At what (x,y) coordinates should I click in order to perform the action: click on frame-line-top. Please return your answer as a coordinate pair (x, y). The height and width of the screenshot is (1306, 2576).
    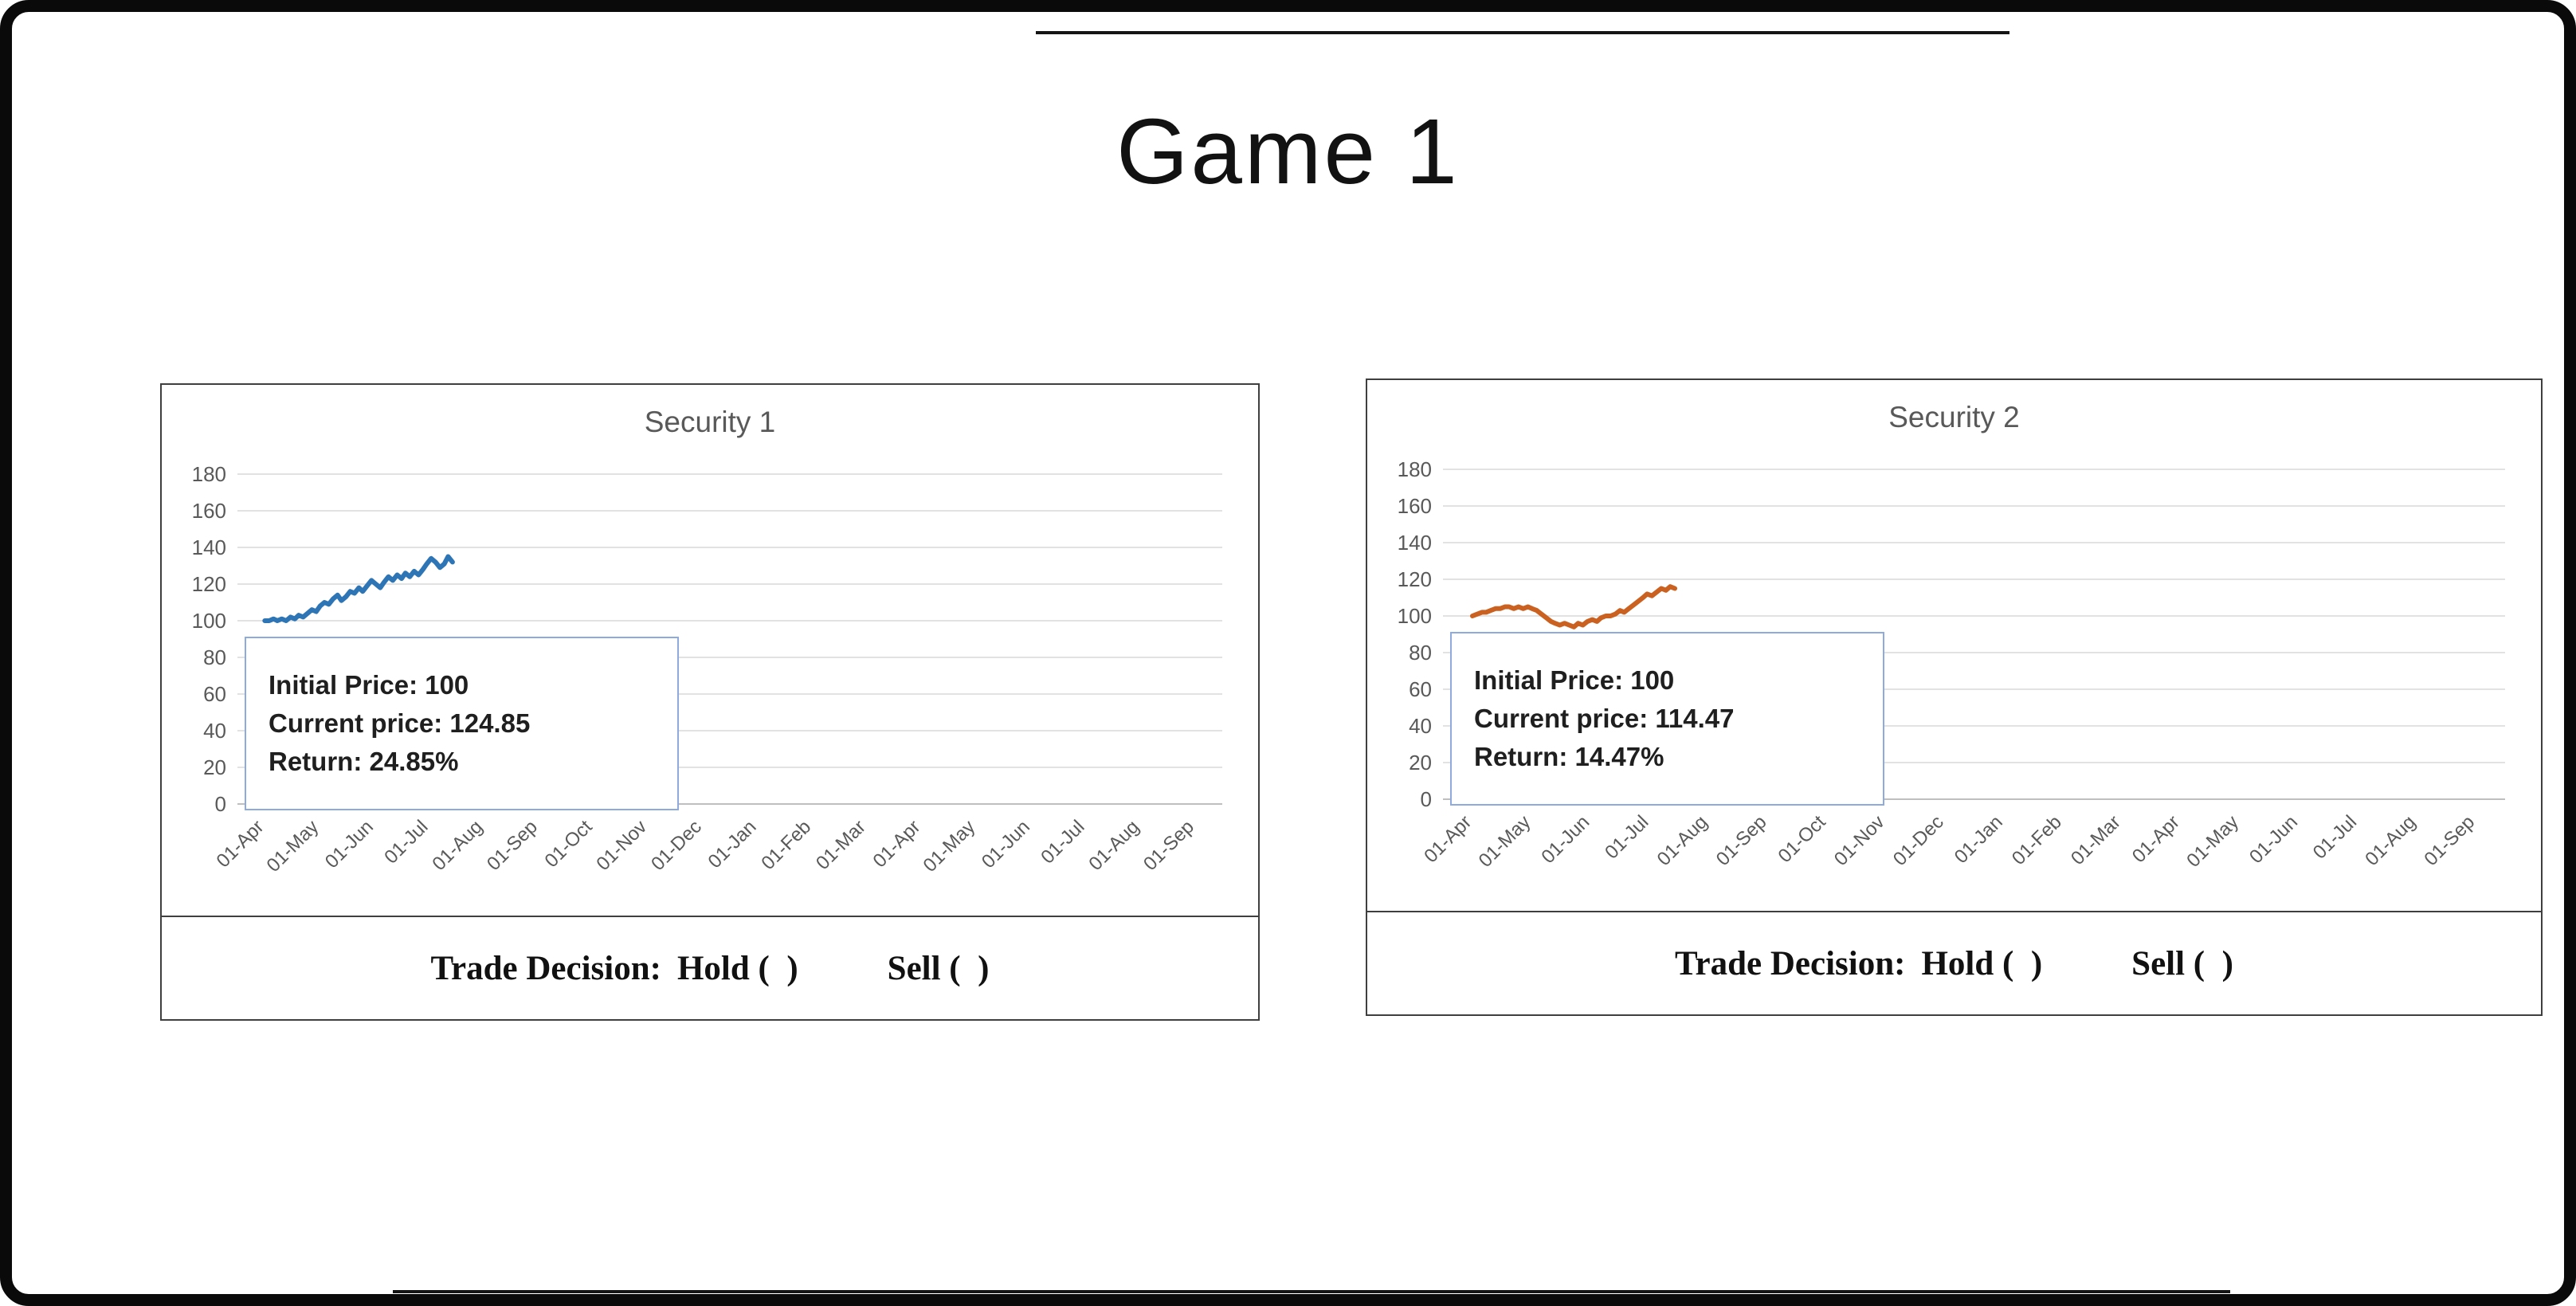
    Looking at the image, I should click on (1522, 32).